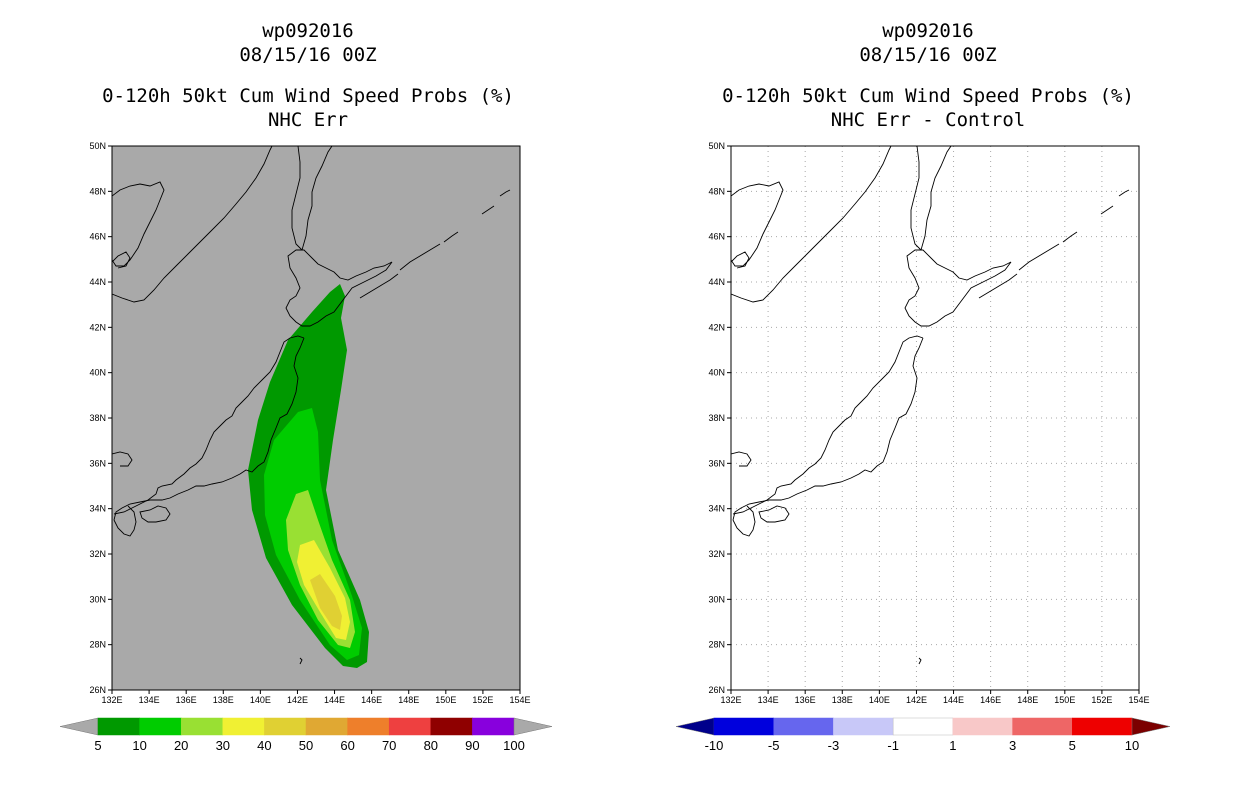 The image size is (1236, 800). I want to click on left-colorbar: 5 10 20 30 40 50 60 70 80 90 100, so click(306, 735).